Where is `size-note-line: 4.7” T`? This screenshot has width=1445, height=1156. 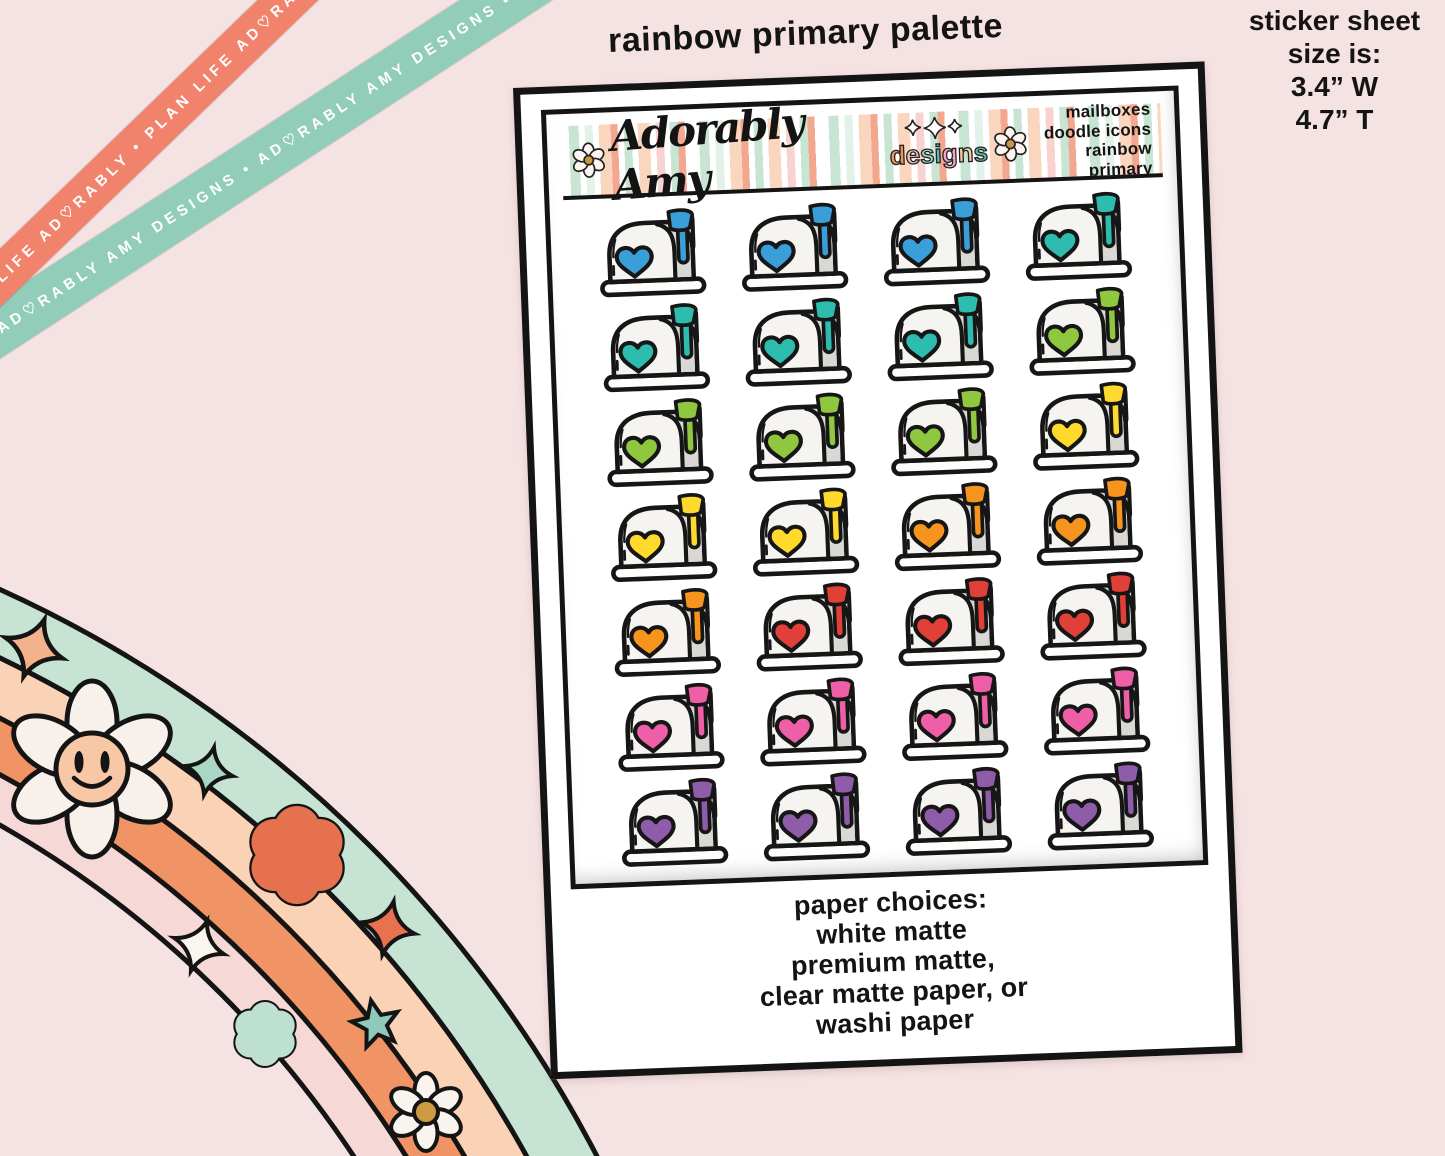 size-note-line: 4.7” T is located at coordinates (1334, 119).